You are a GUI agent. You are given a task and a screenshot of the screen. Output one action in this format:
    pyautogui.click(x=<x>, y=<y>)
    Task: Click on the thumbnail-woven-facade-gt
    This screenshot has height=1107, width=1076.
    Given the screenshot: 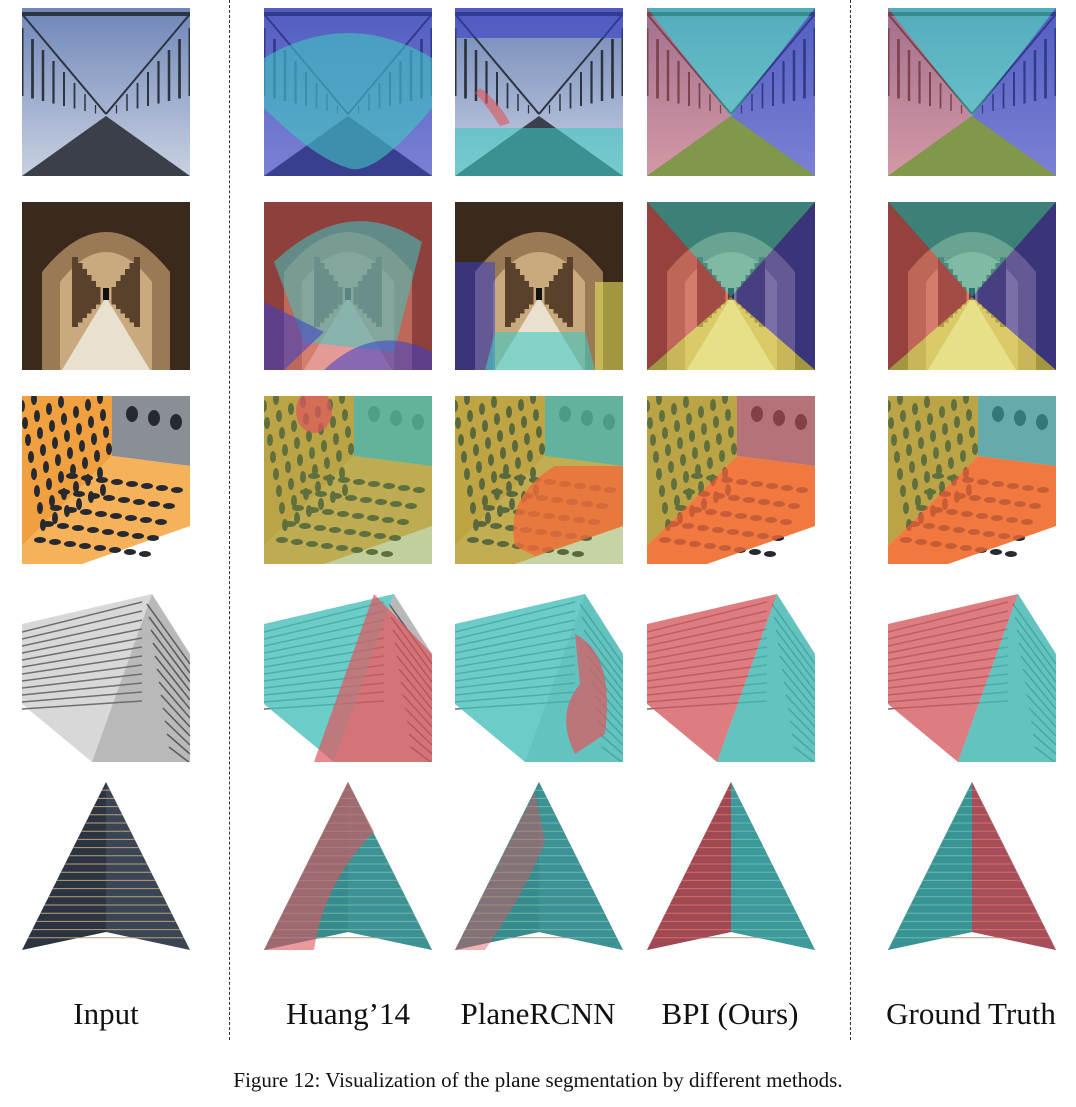 What is the action you would take?
    pyautogui.click(x=972, y=678)
    